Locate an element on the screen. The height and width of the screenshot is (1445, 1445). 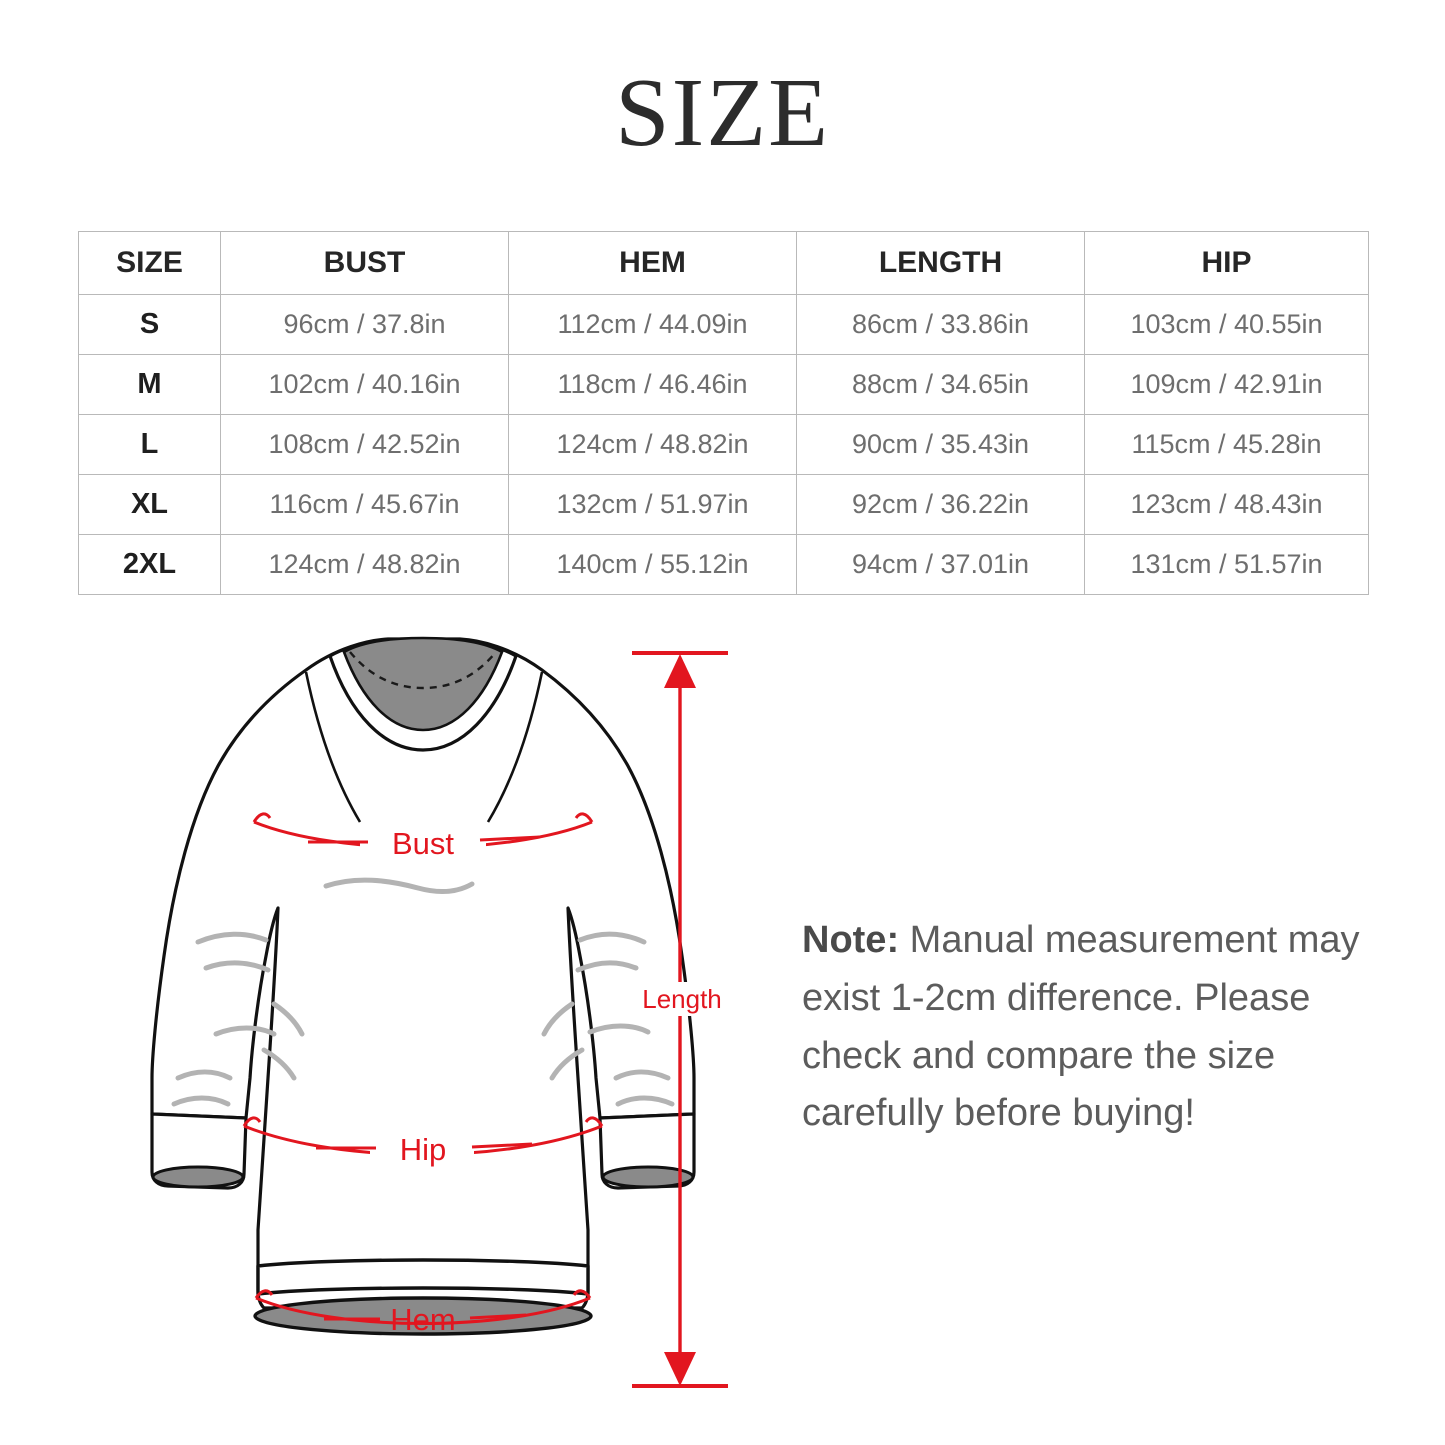
length-label: Length is located at coordinates (682, 999).